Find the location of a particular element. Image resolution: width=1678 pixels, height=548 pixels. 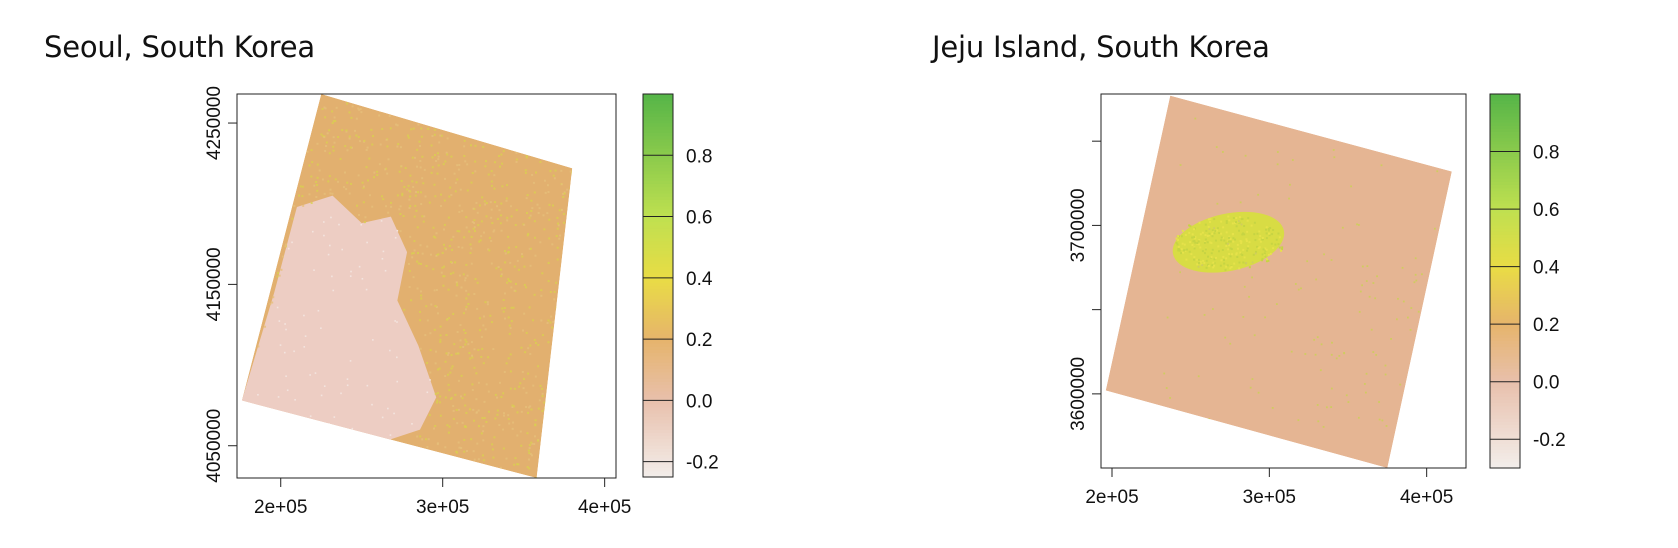

sea-area is located at coordinates (1278, 281).